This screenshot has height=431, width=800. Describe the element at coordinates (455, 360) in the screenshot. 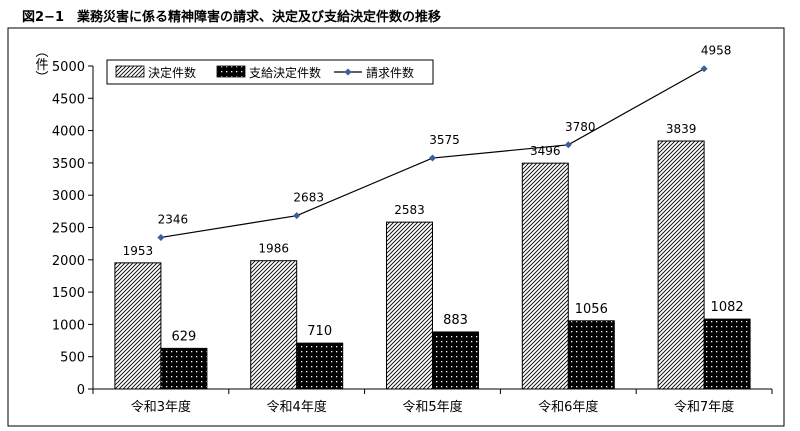

I see `bar-支給決定件数-令和5年度` at that location.